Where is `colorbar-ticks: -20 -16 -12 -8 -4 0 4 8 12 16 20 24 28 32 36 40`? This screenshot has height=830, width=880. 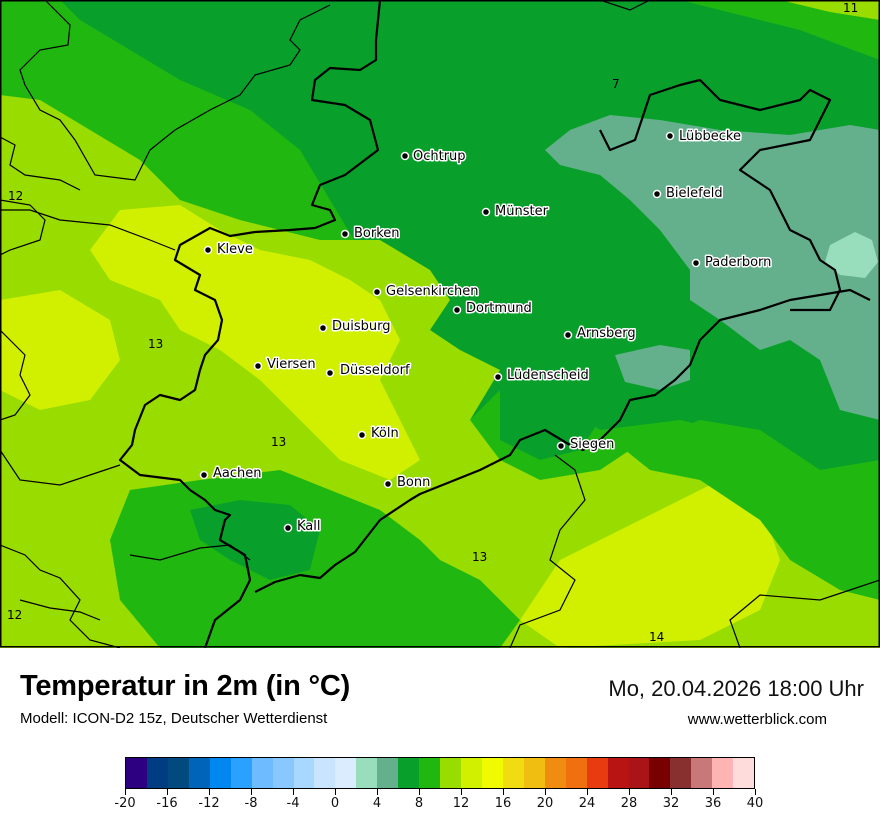
colorbar-ticks: -20 -16 -12 -8 -4 0 4 8 12 16 20 24 28 32 36 40 is located at coordinates (438, 804).